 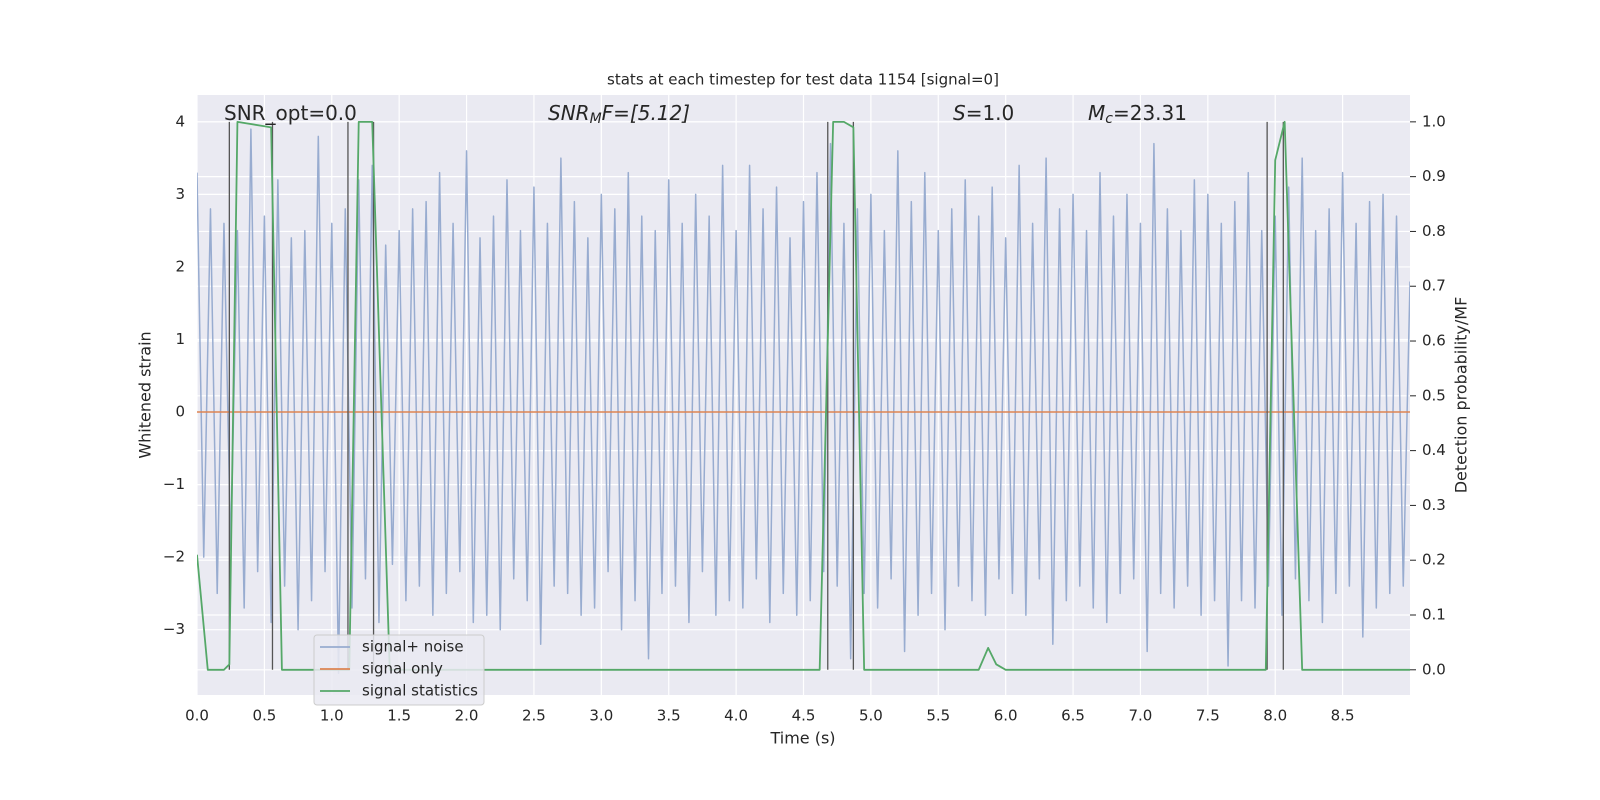 I want to click on annotation-sub: c, so click(x=1109, y=119).